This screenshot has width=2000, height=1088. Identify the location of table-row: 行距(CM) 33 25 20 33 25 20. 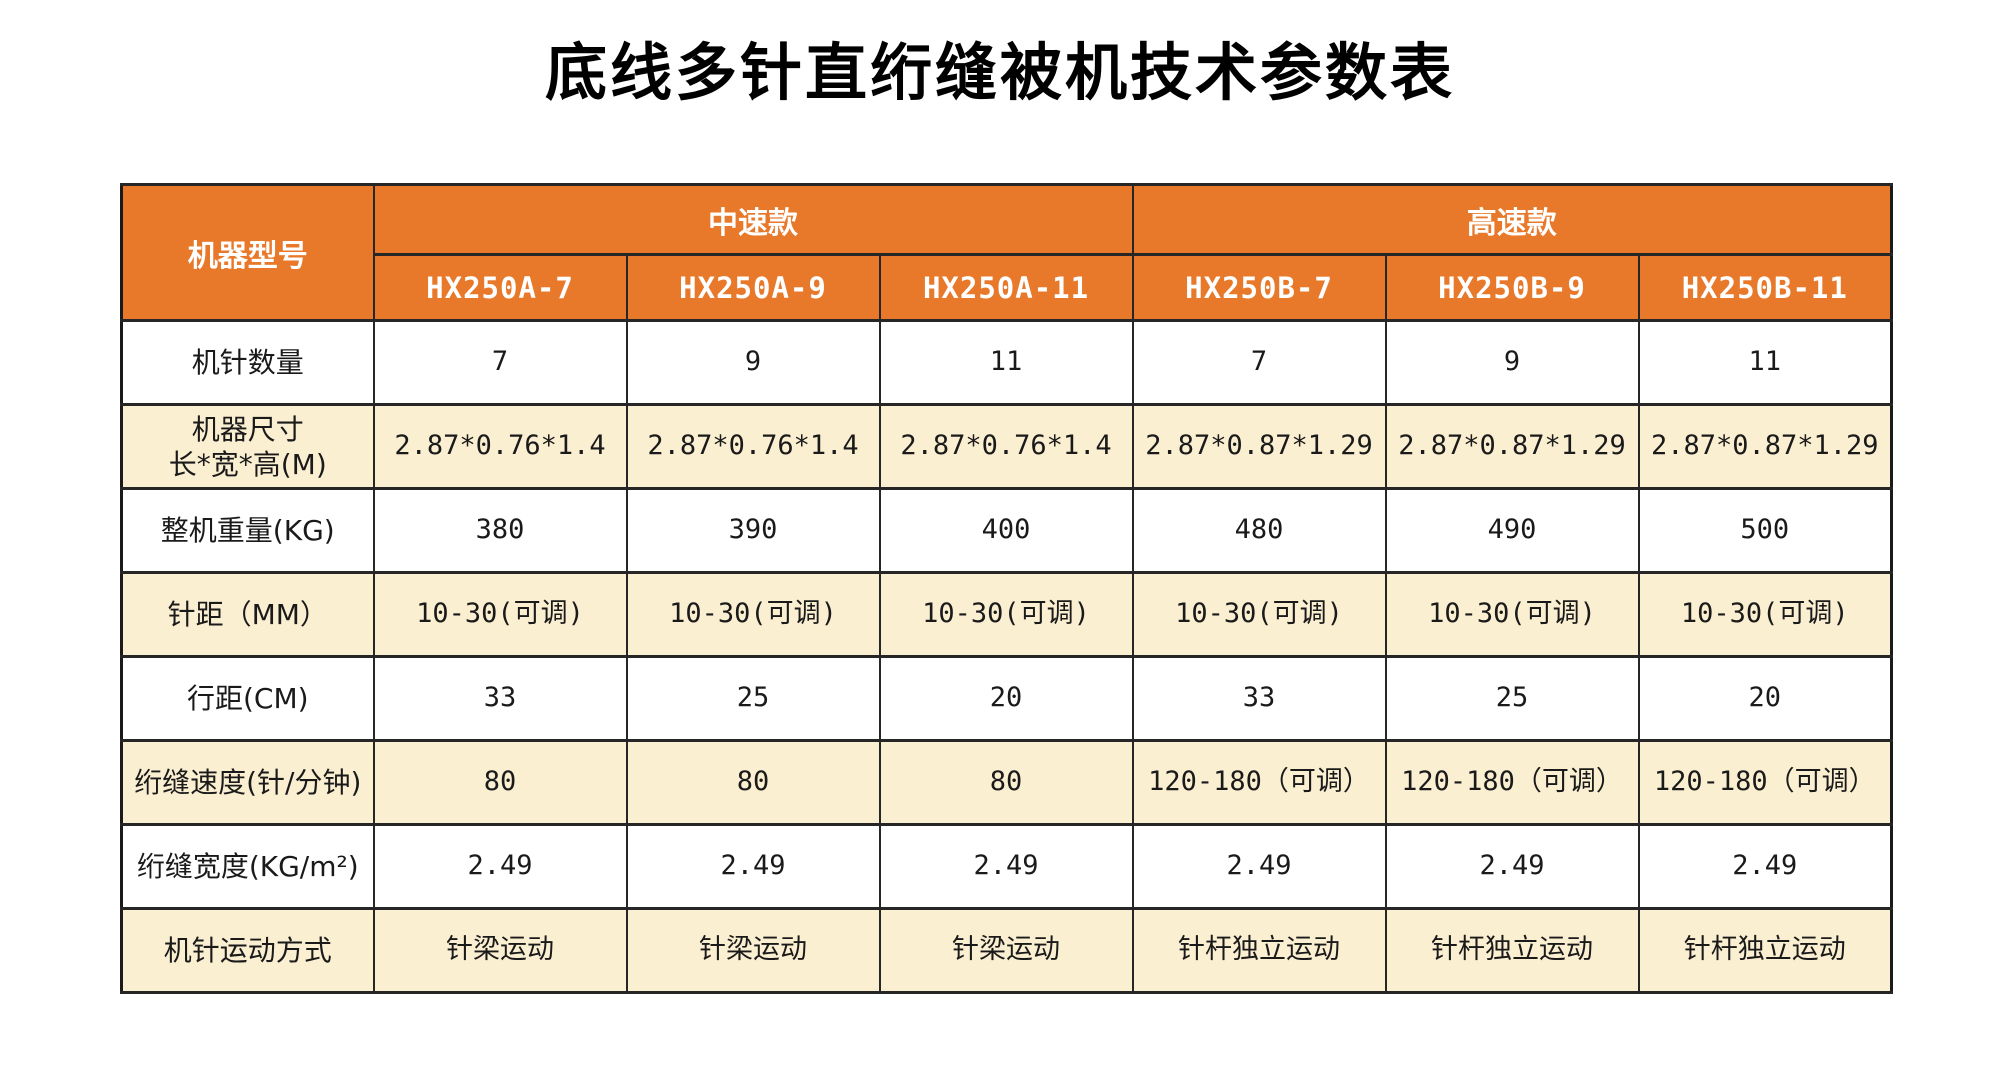
(1006, 698).